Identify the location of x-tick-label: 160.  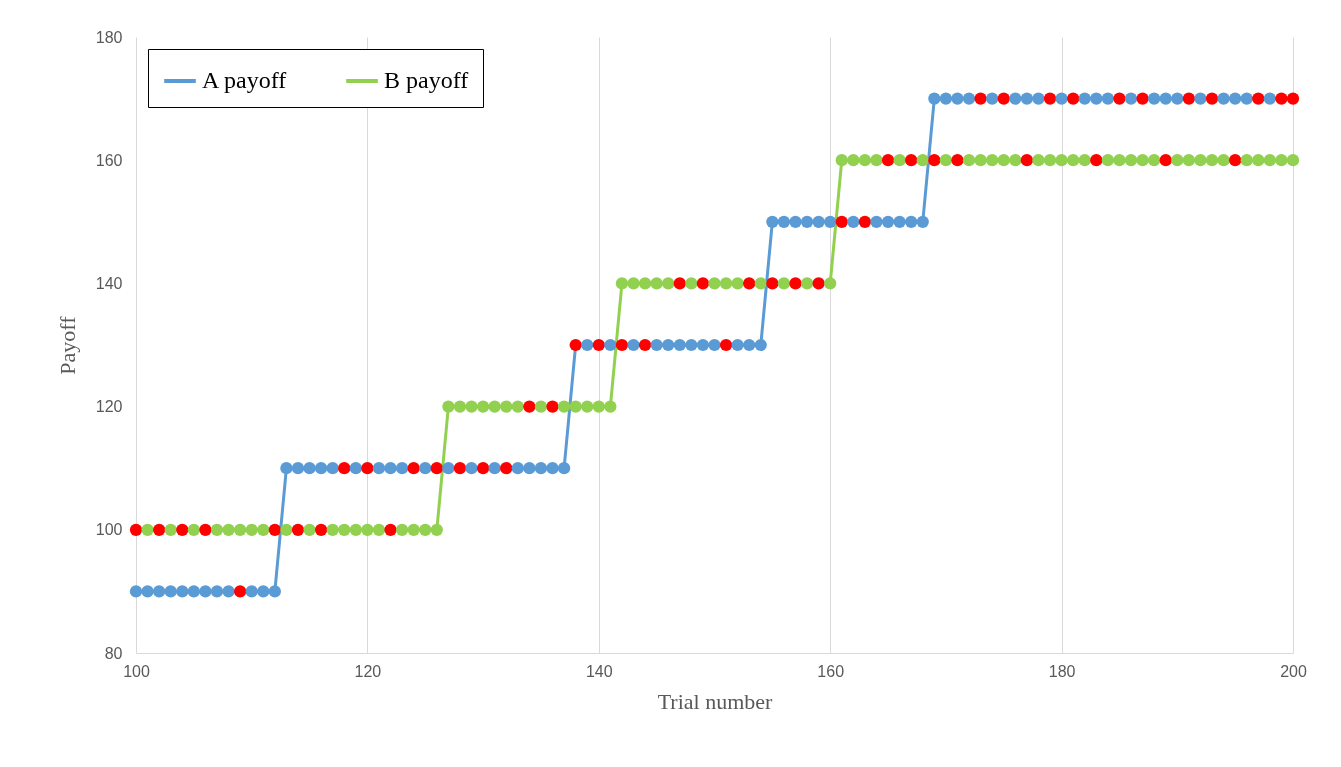
(831, 671).